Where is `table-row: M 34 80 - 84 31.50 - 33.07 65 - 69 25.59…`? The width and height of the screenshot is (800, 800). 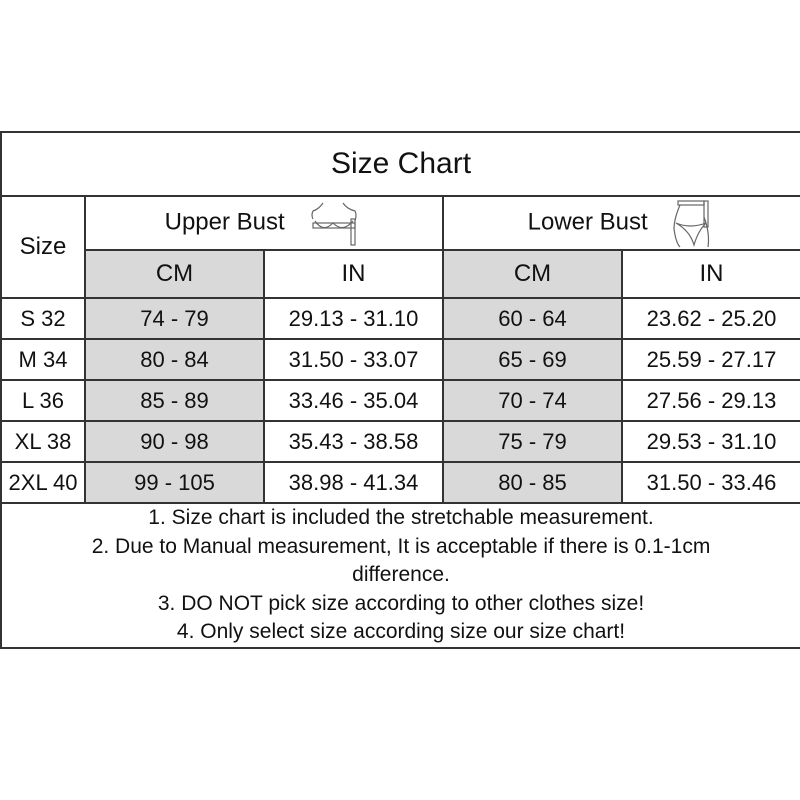
table-row: M 34 80 - 84 31.50 - 33.07 65 - 69 25.59… is located at coordinates (400, 359).